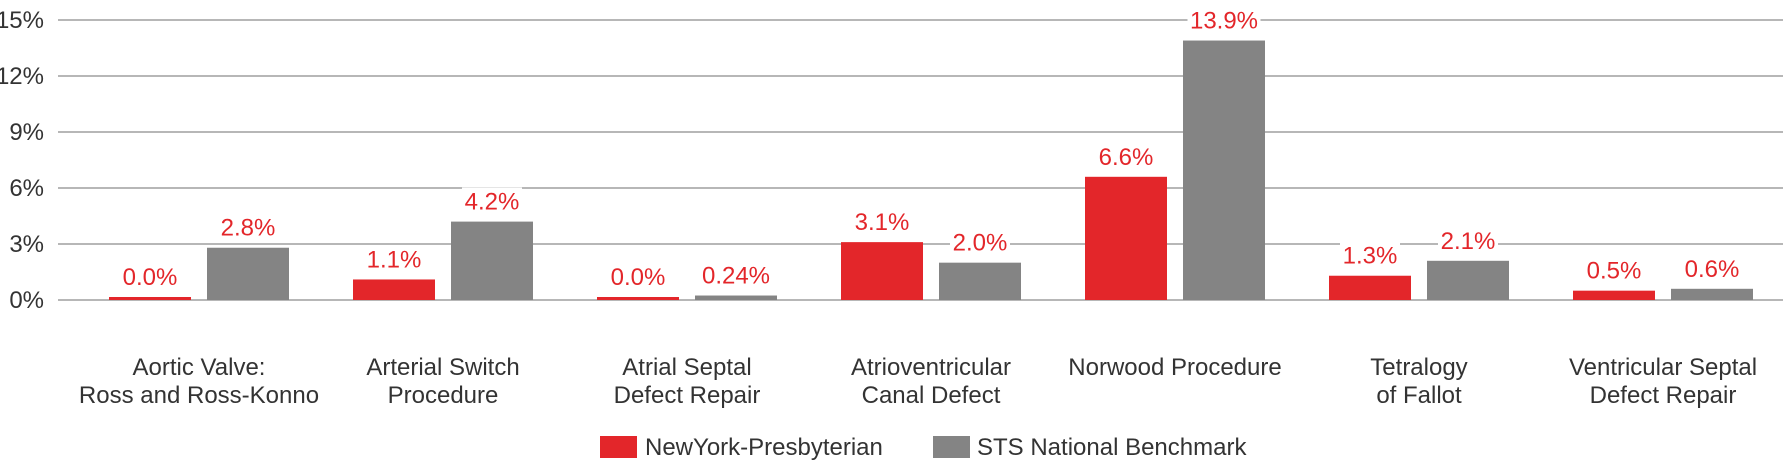 The image size is (1783, 471). What do you see at coordinates (26, 300) in the screenshot?
I see `y-tick-label: 0%` at bounding box center [26, 300].